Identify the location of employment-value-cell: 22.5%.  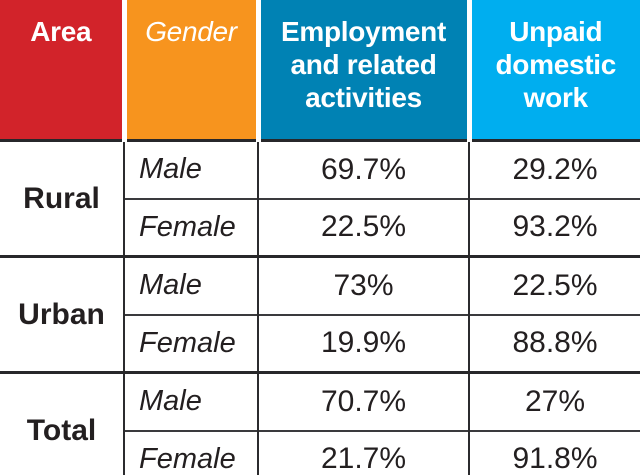
(364, 227).